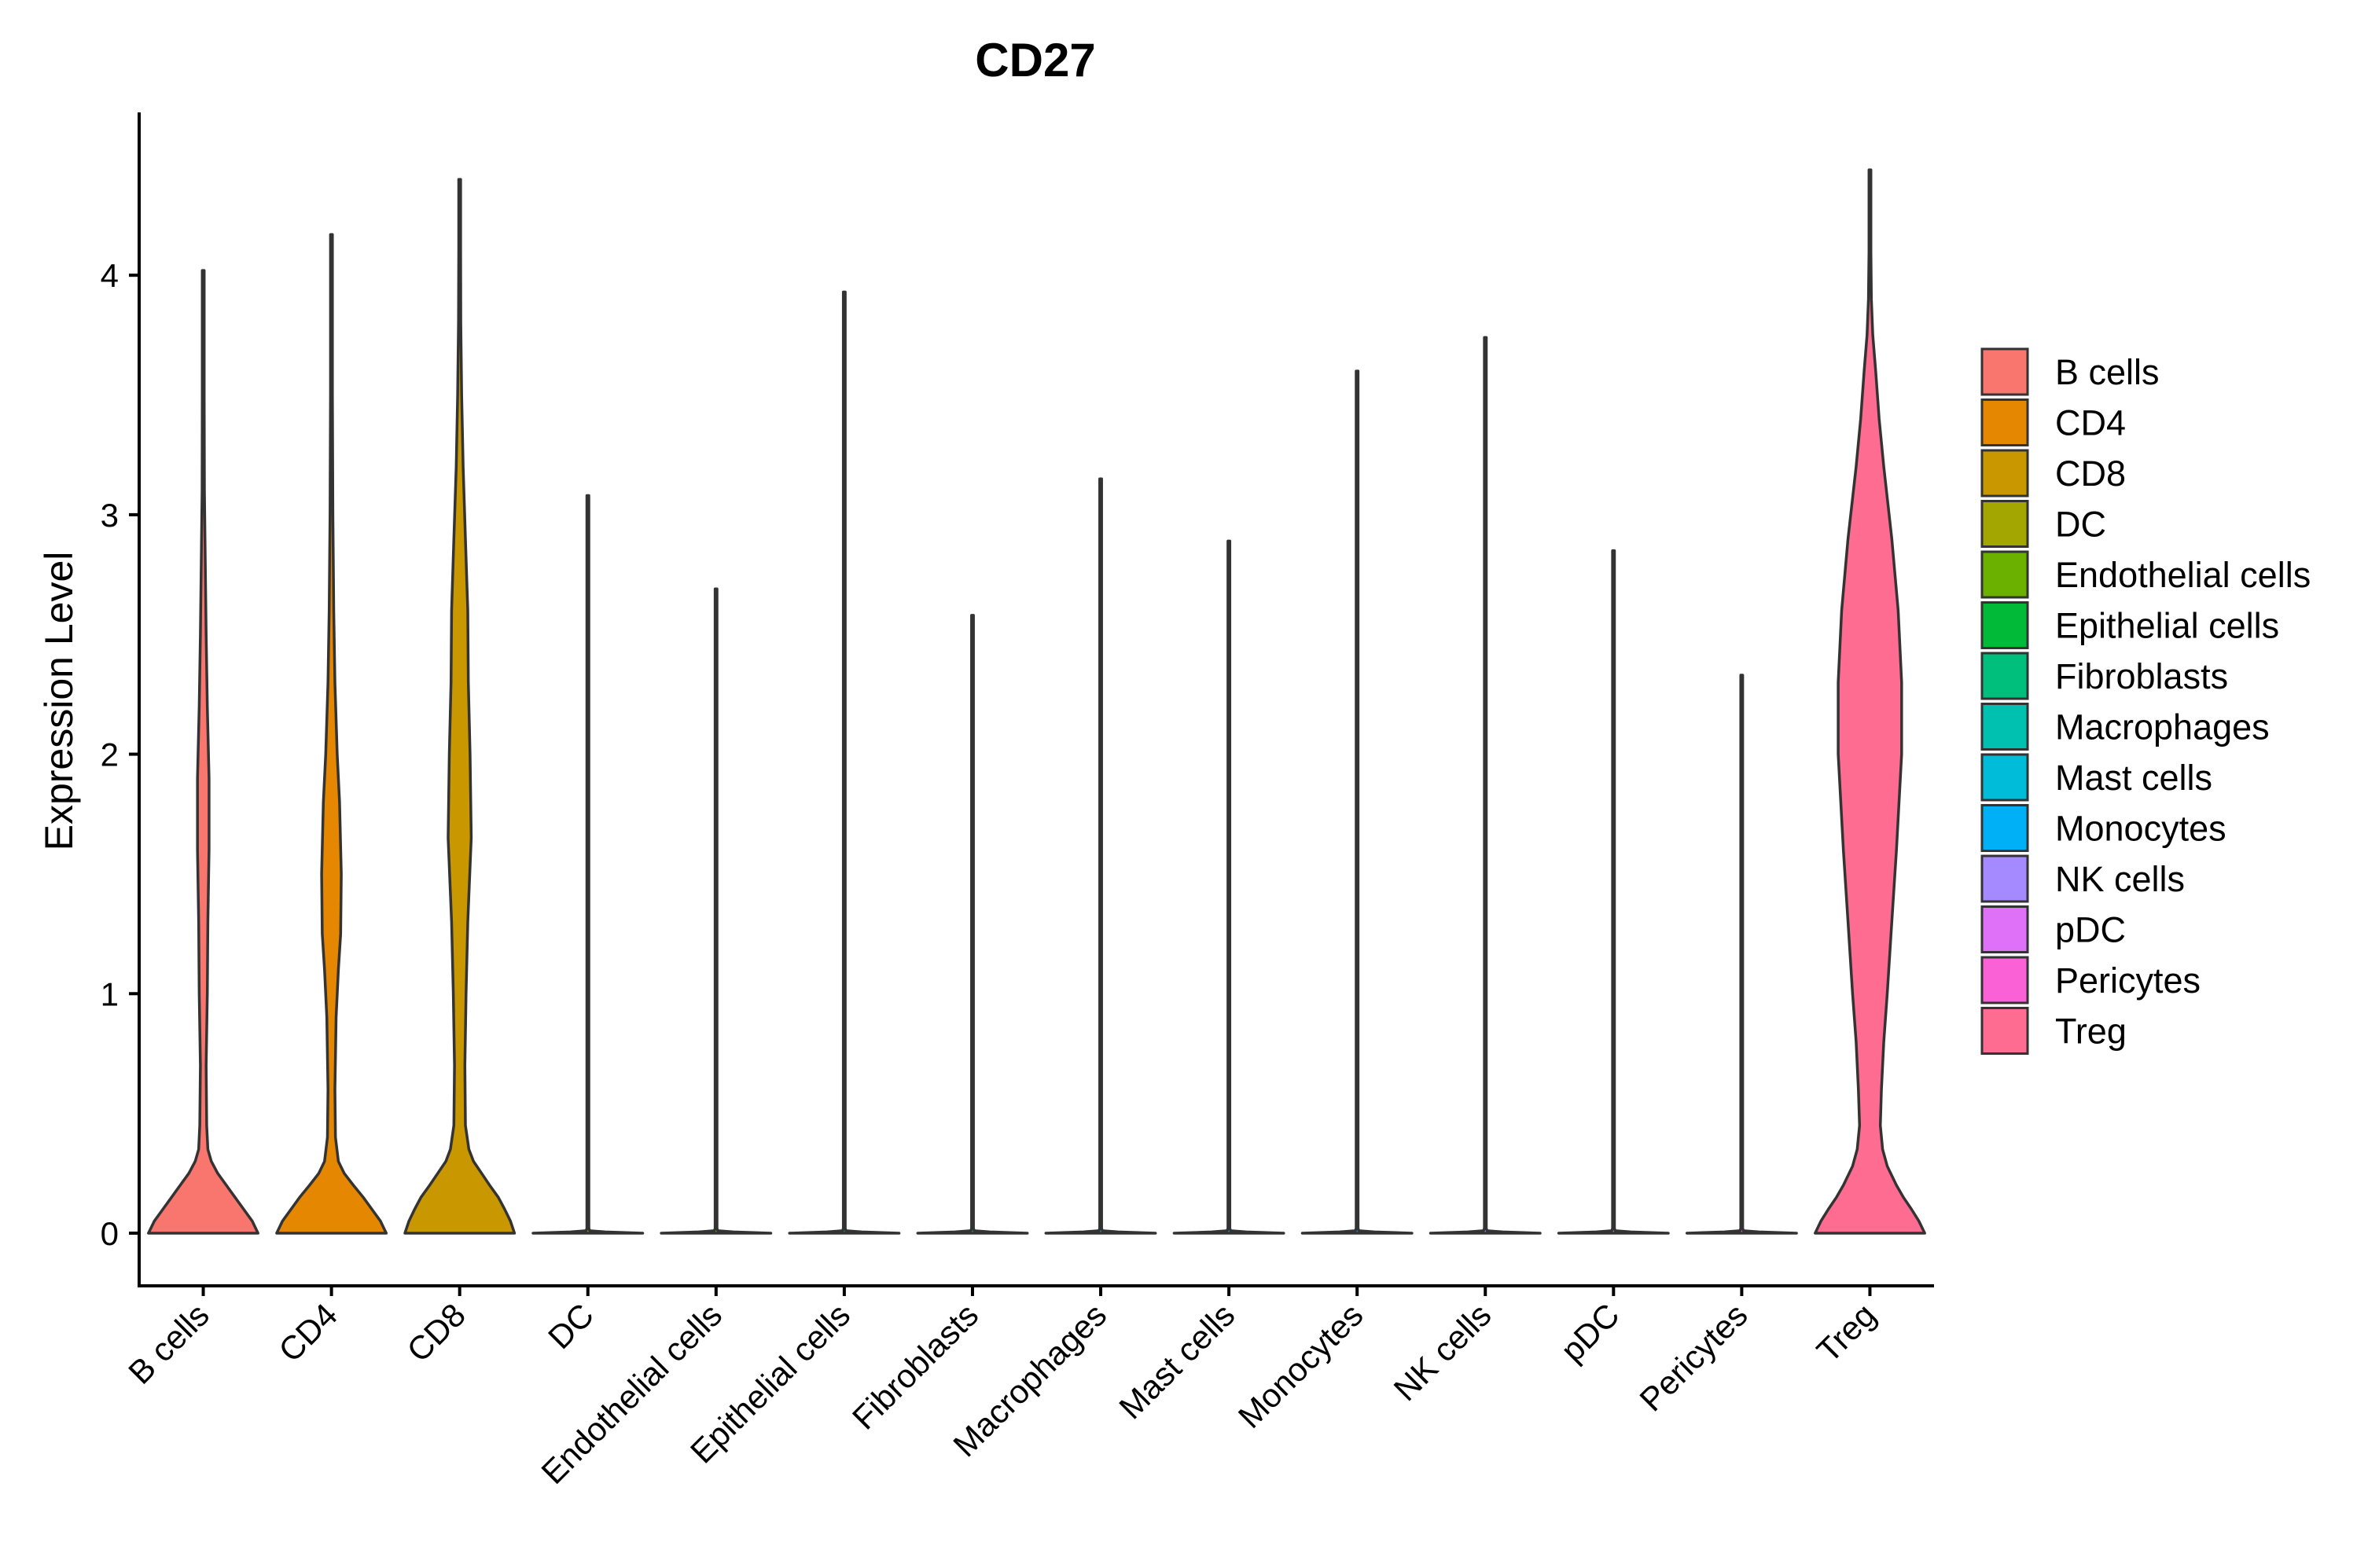 This screenshot has height=1568, width=2368. I want to click on violin-mast-cells, so click(1228, 887).